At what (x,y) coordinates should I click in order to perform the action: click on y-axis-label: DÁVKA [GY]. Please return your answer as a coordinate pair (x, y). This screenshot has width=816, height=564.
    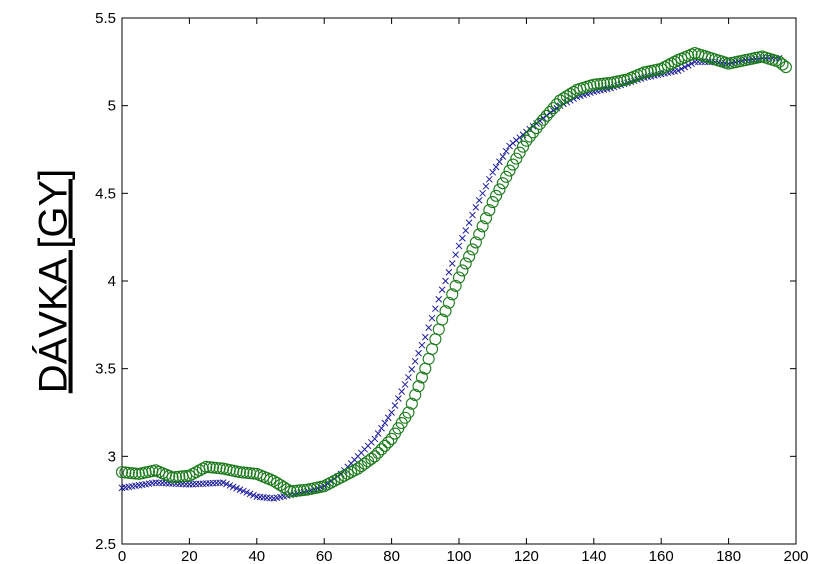
    Looking at the image, I should click on (53, 281).